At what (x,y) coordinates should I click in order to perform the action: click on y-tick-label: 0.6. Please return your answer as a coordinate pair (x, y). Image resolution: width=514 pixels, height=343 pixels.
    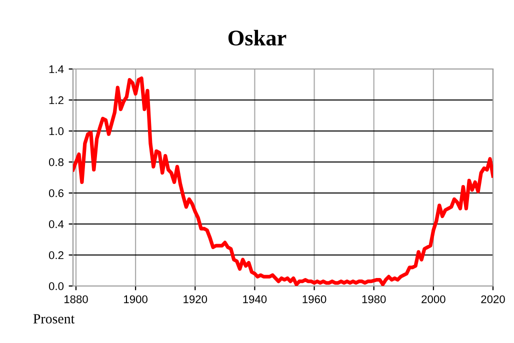
    Looking at the image, I should click on (56, 193).